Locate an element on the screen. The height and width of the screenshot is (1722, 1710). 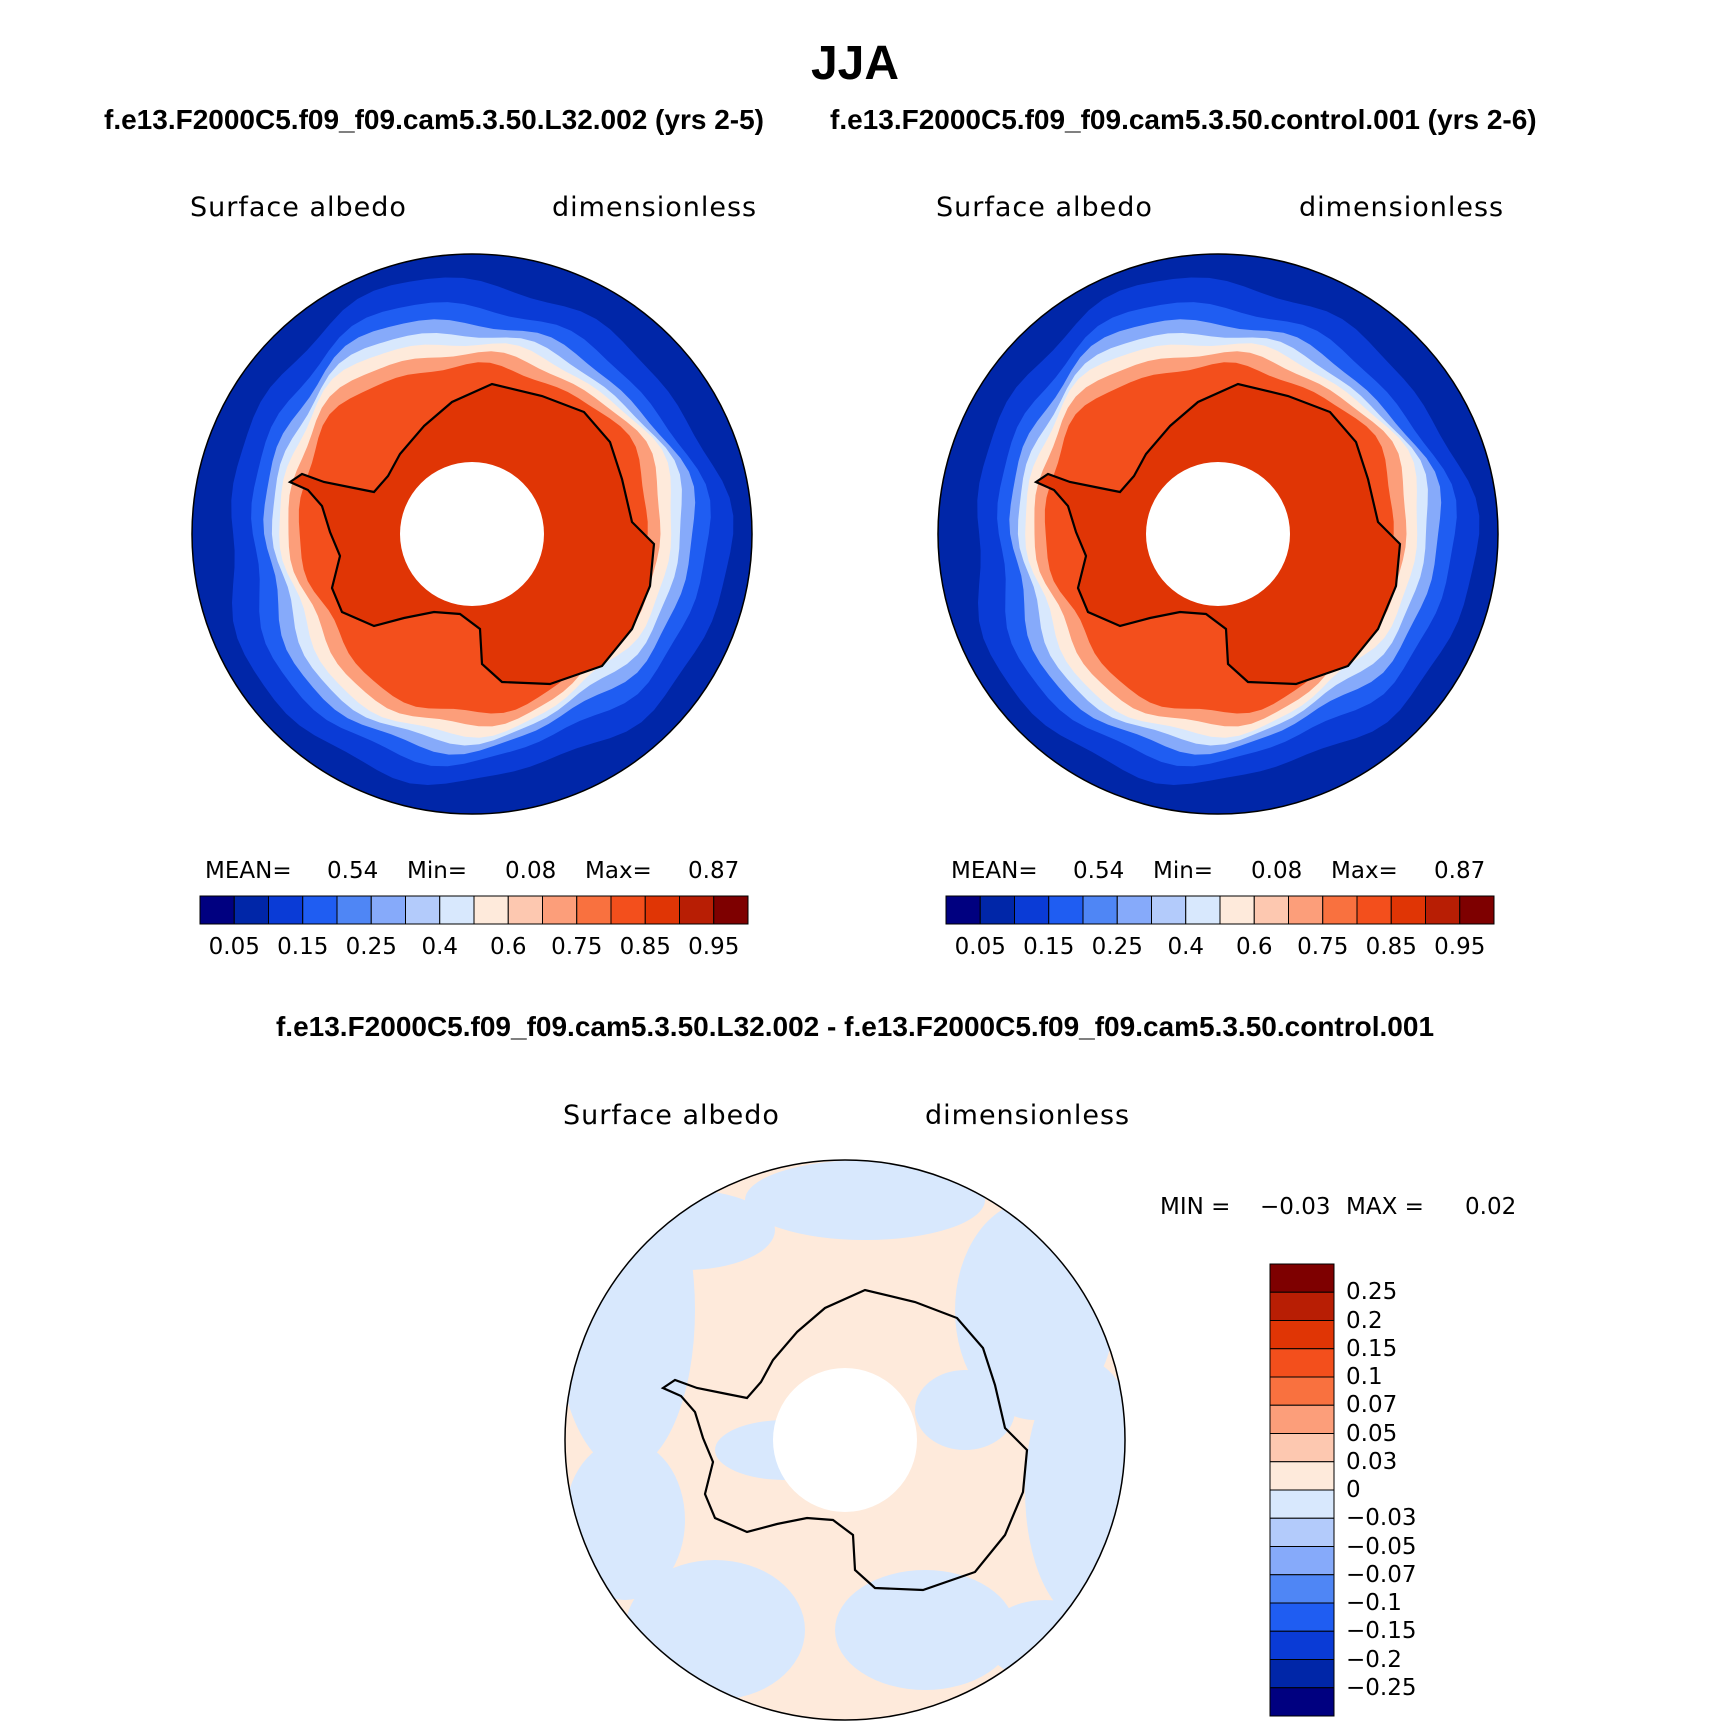
mean-value: 0.54 is located at coordinates (353, 871).